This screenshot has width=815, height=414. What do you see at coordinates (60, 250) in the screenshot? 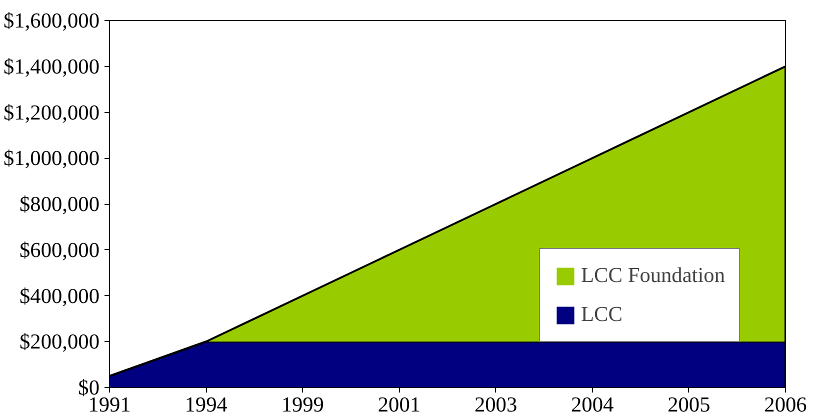
I see `y-tick-label: $600,000` at bounding box center [60, 250].